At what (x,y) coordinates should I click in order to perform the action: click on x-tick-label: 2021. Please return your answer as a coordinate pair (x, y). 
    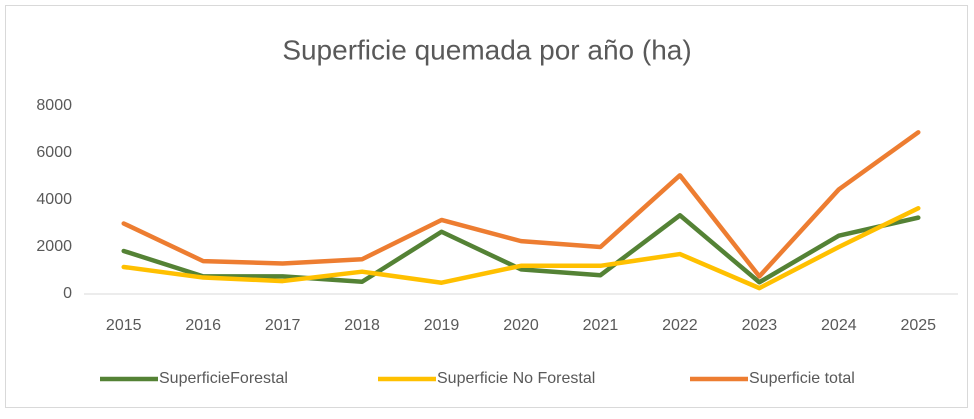
    Looking at the image, I should click on (601, 325).